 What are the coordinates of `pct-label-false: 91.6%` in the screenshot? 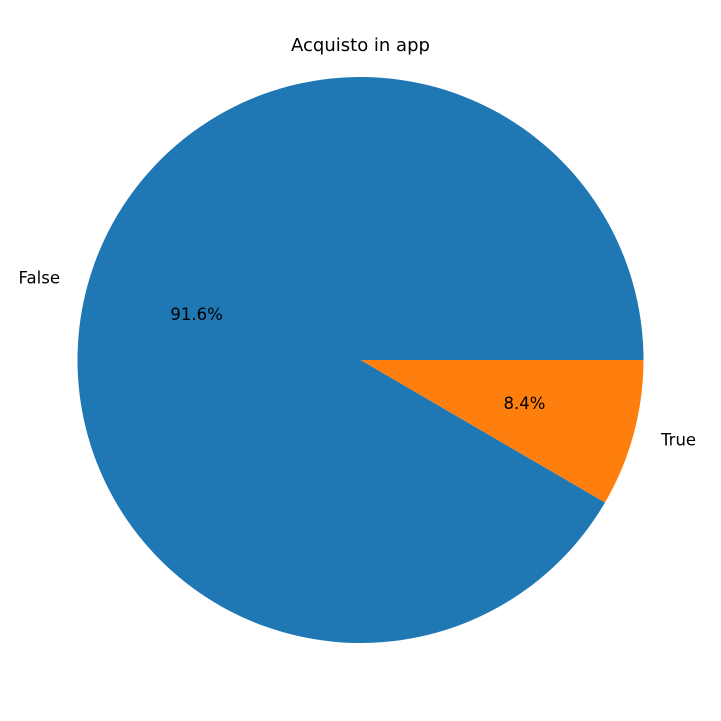 It's located at (196, 314).